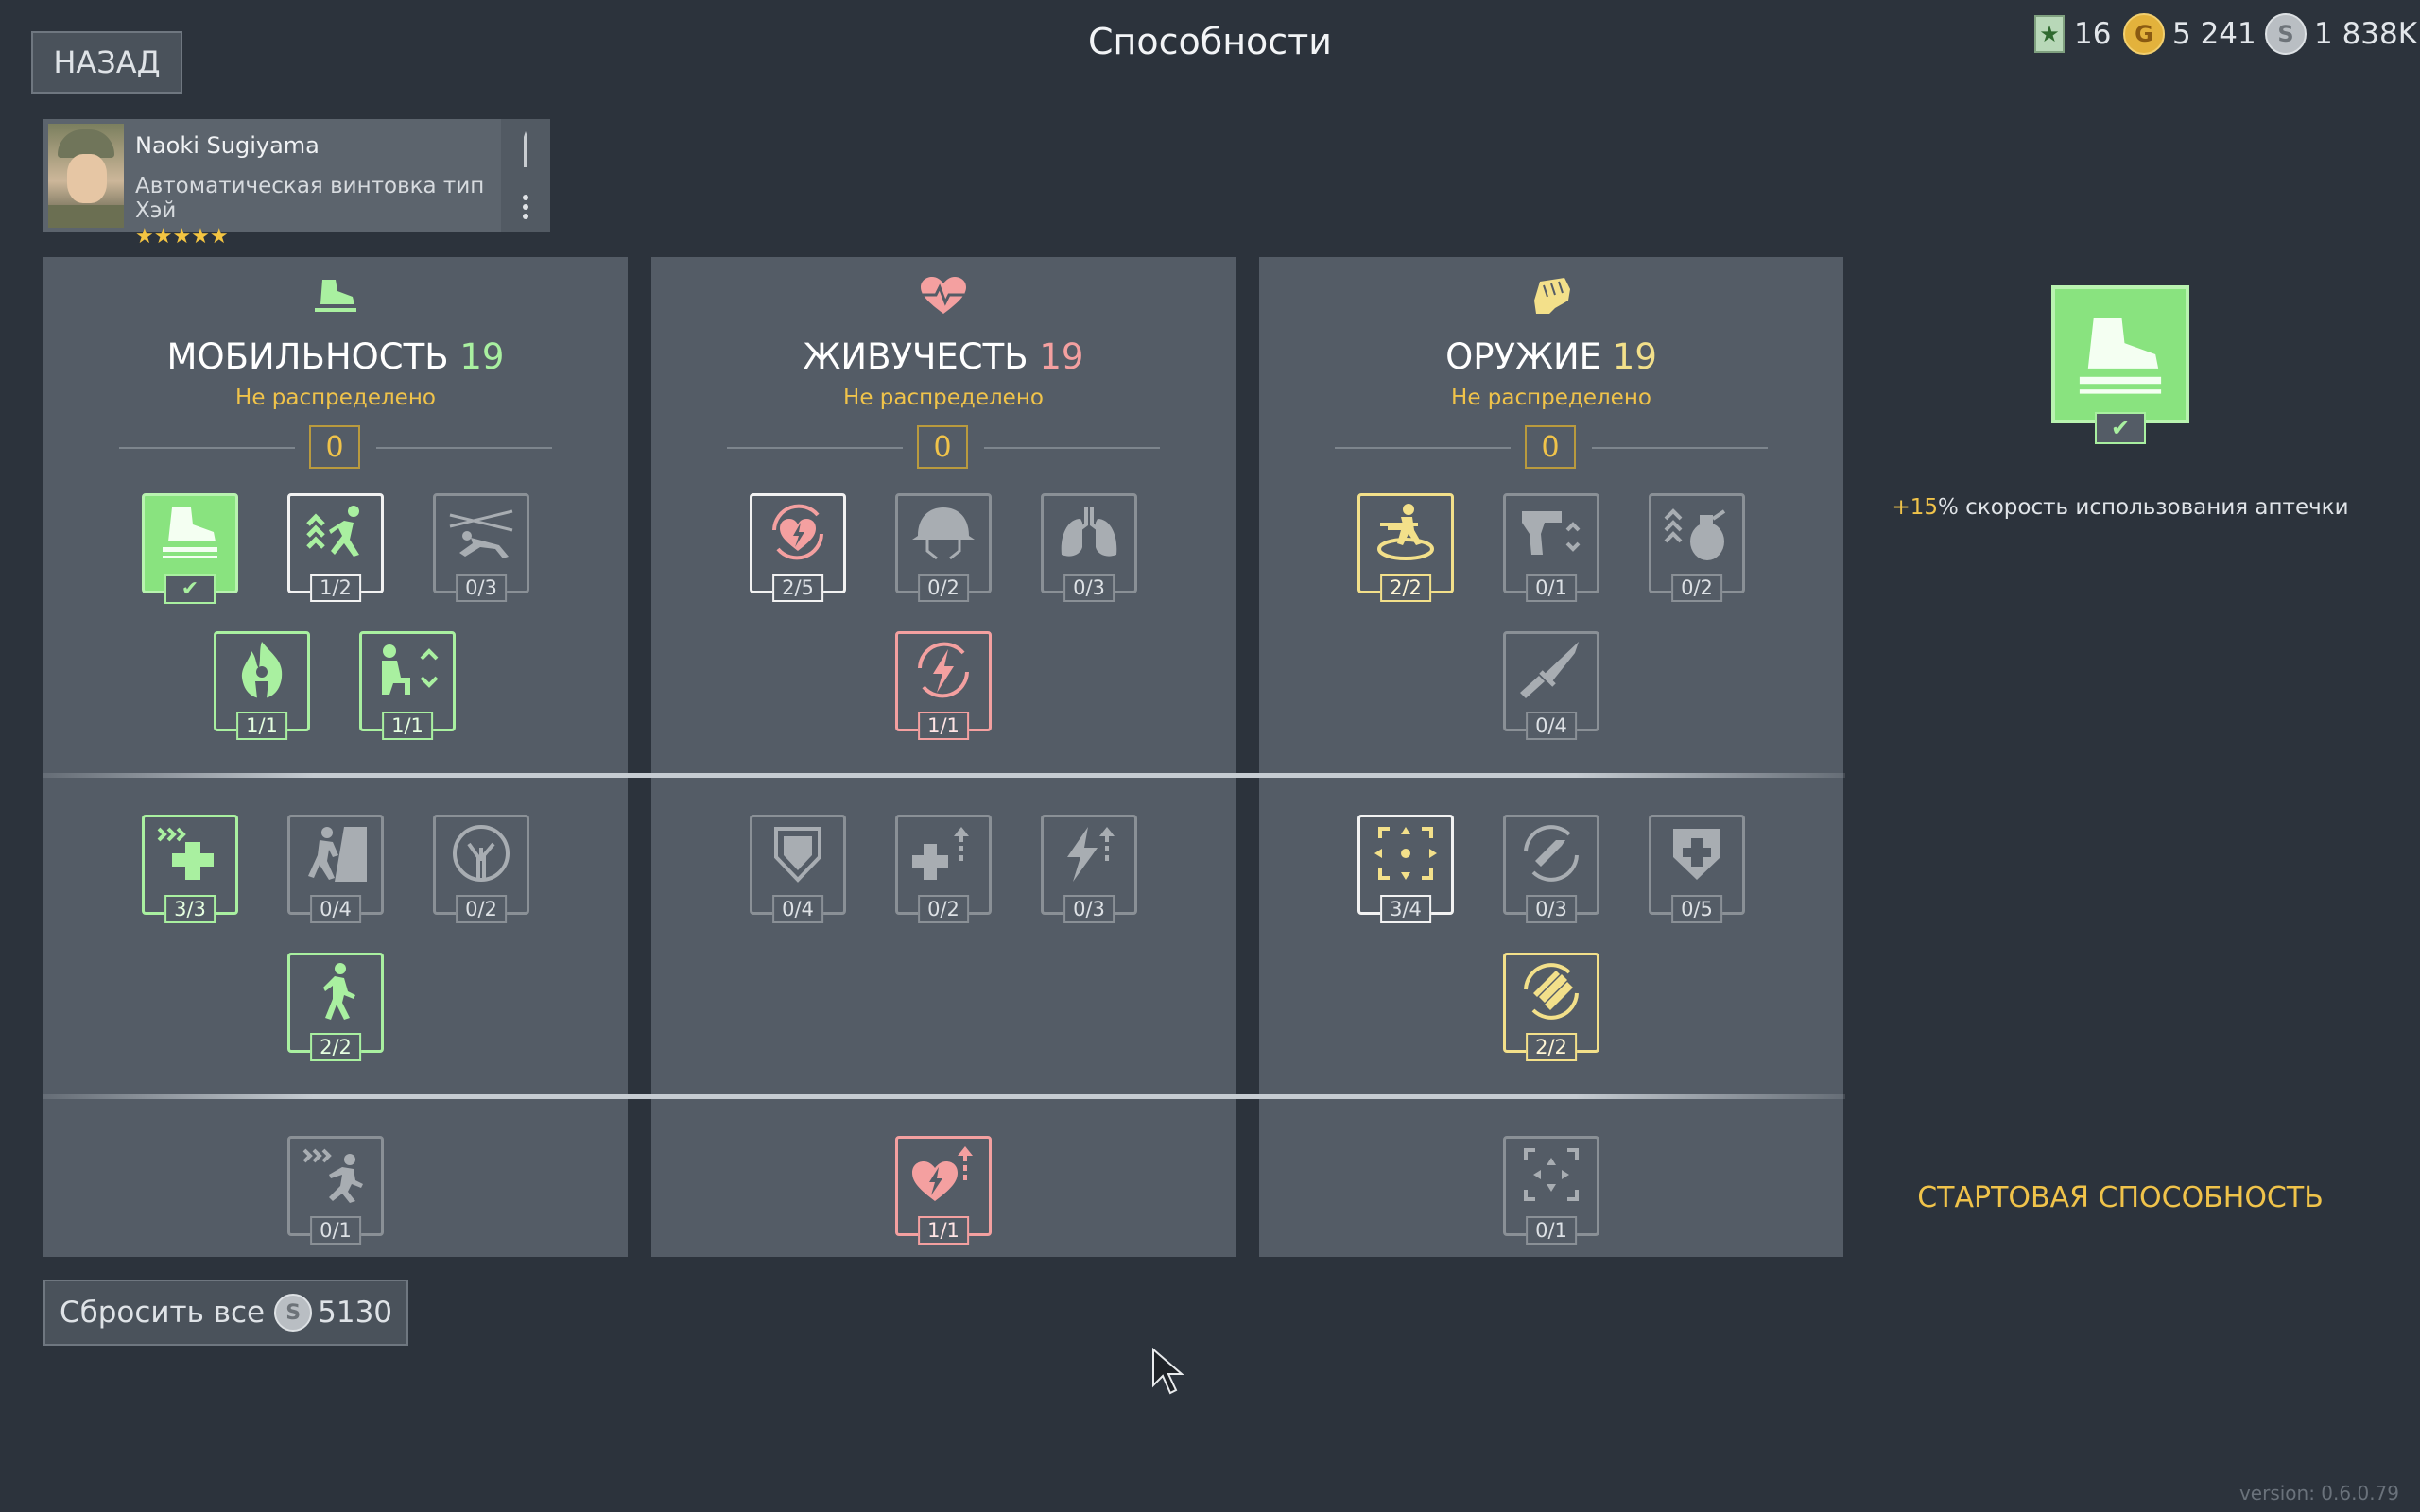 This screenshot has width=2420, height=1512. I want to click on star-rank-icon: ★, so click(2049, 34).